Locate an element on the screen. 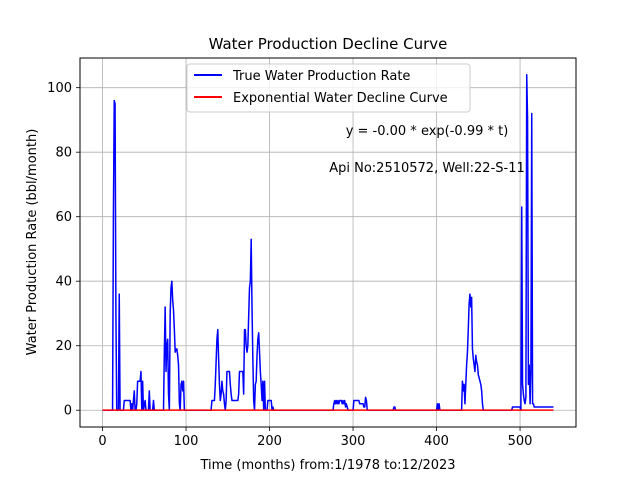 This screenshot has height=480, width=640. y-axis-label: Water Production Rate (bbl/month) is located at coordinates (32, 242).